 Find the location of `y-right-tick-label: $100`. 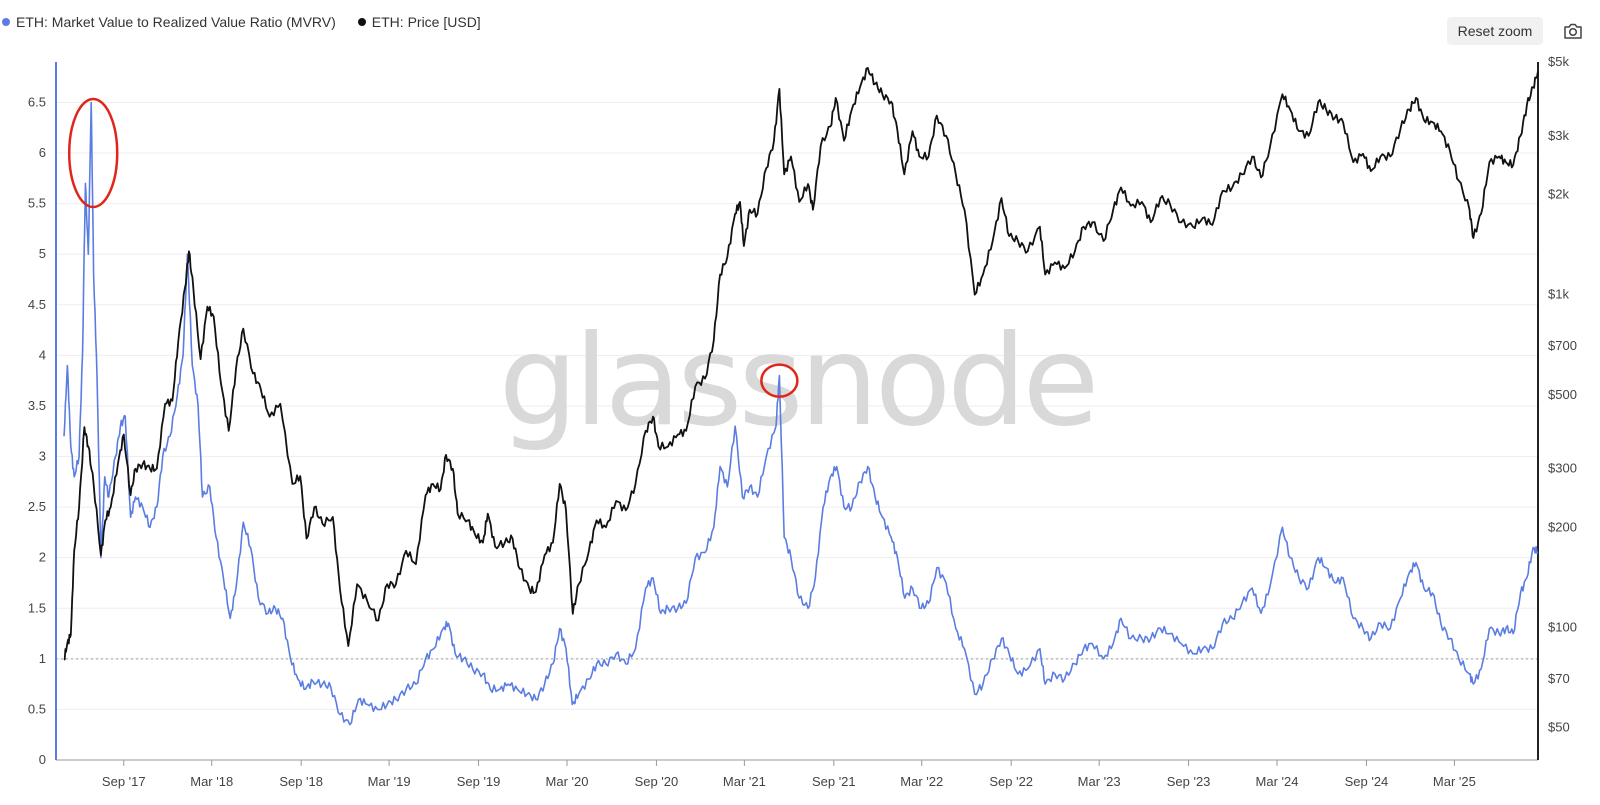

y-right-tick-label: $100 is located at coordinates (1562, 627).